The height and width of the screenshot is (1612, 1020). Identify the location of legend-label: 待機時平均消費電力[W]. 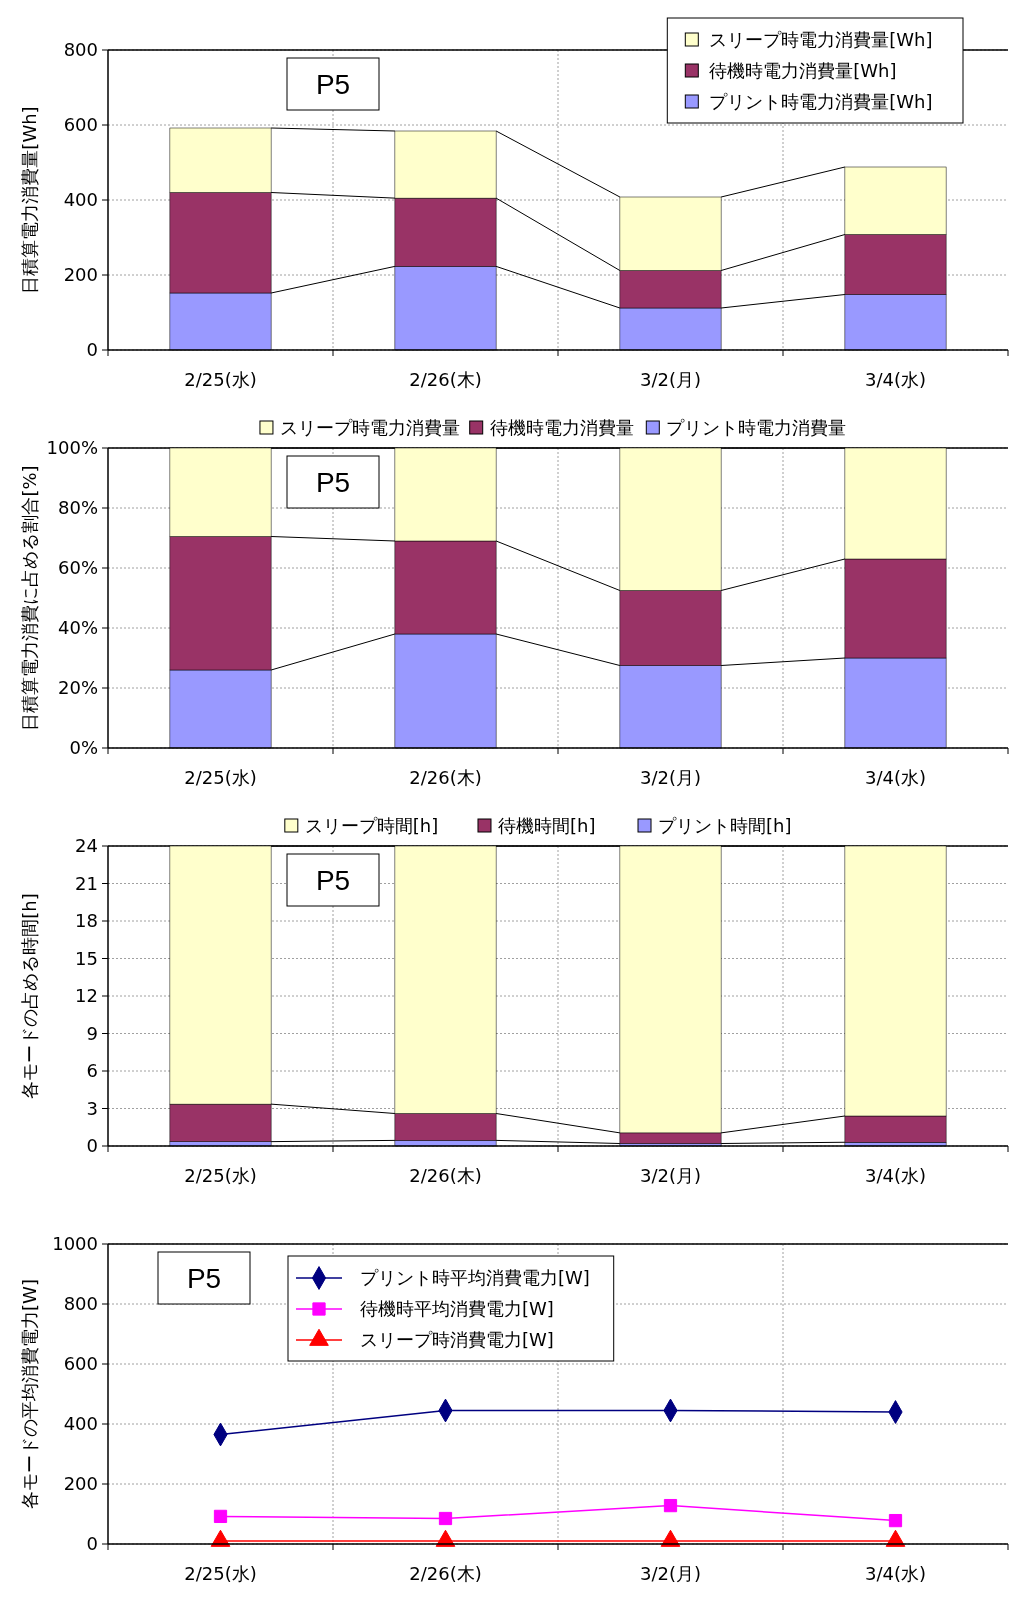
(457, 1309).